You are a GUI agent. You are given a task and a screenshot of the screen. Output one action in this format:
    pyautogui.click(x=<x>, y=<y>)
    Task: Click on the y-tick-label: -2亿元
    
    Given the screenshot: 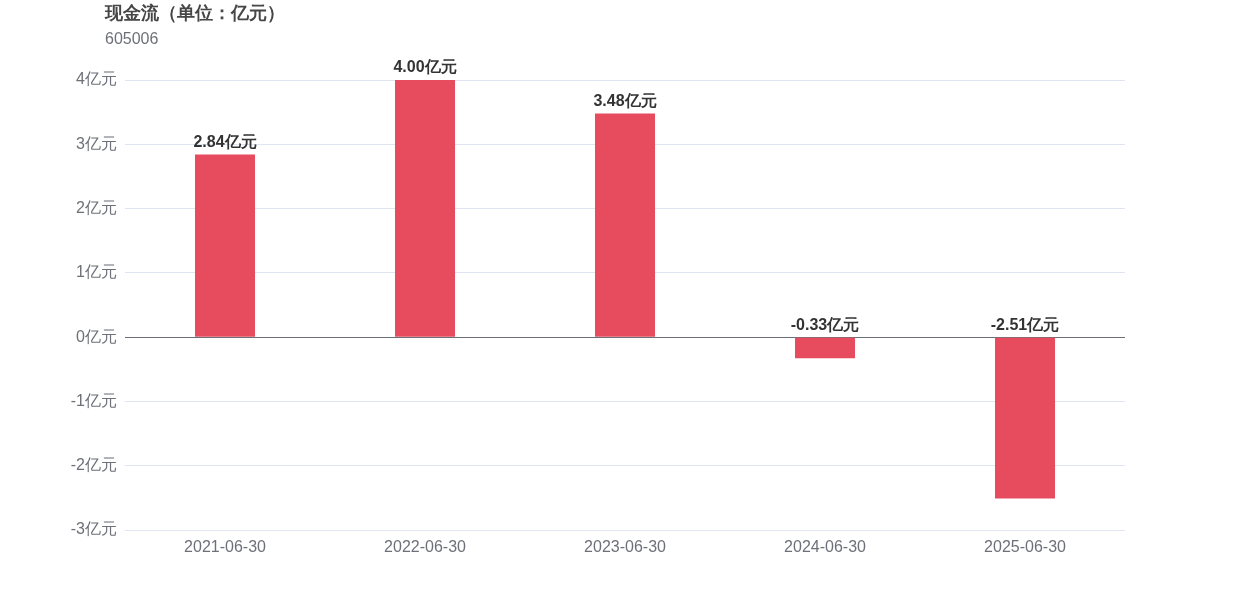 What is the action you would take?
    pyautogui.click(x=93, y=465)
    